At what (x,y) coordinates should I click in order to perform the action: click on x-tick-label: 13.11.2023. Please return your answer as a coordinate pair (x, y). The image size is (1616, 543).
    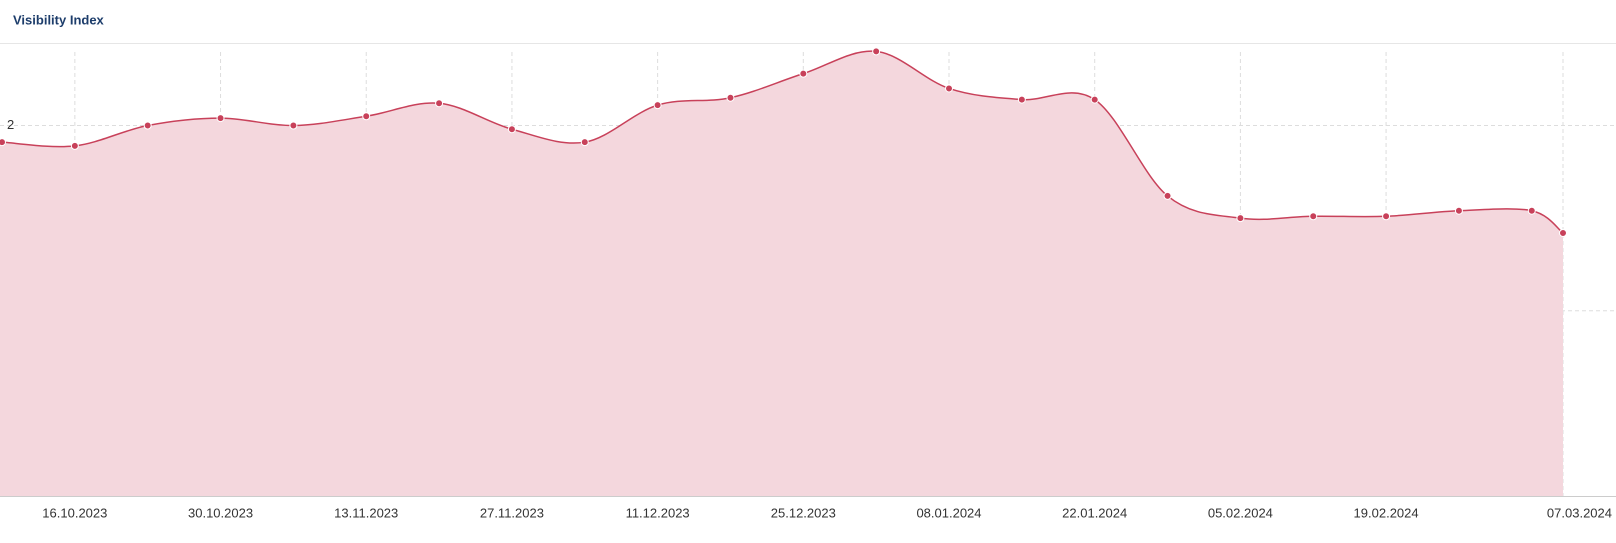
    Looking at the image, I should click on (366, 512).